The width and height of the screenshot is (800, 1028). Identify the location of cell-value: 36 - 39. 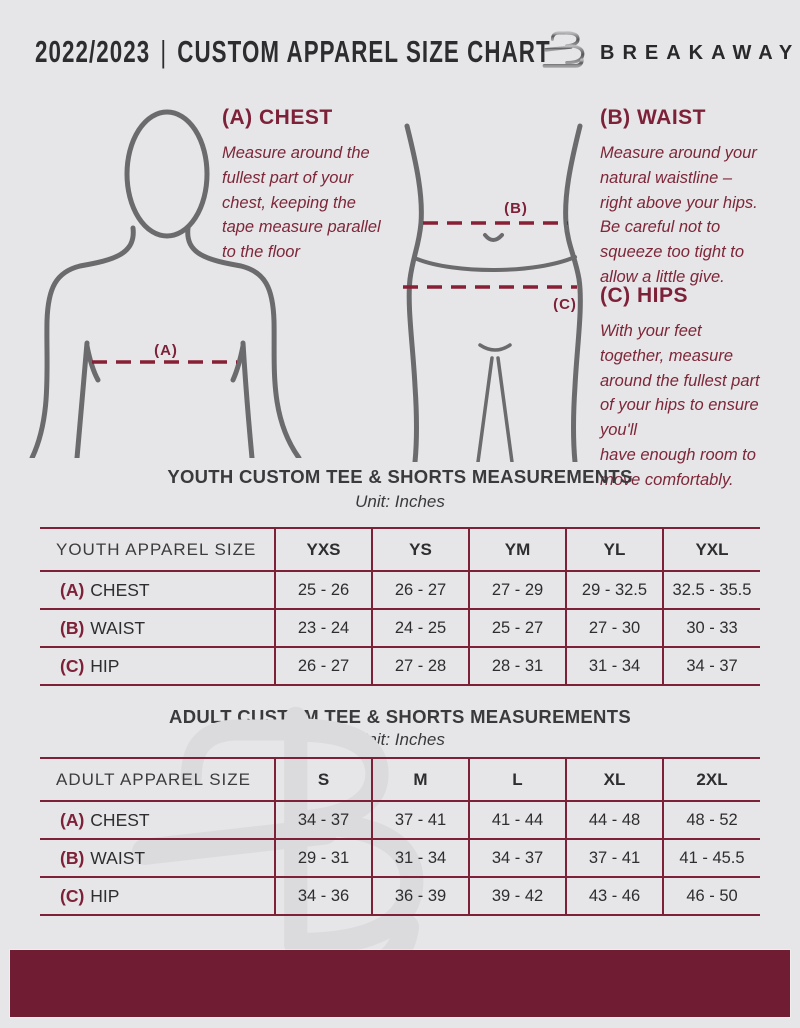
(420, 896).